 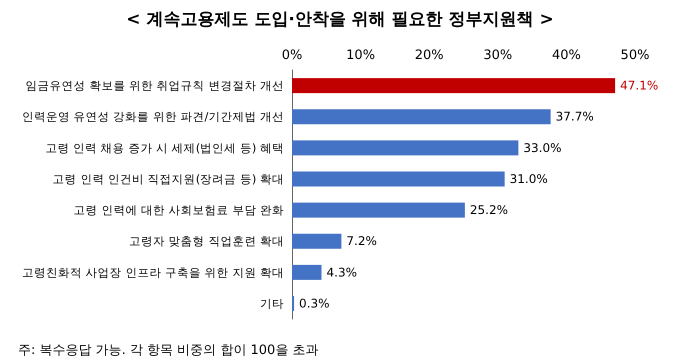 What do you see at coordinates (341, 272) in the screenshot?
I see `data-label: 4.3%` at bounding box center [341, 272].